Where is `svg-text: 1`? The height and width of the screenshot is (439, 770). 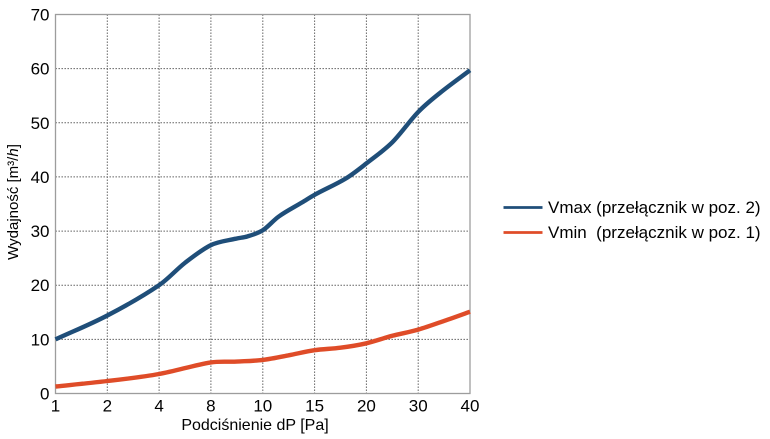
svg-text: 1 is located at coordinates (55, 406).